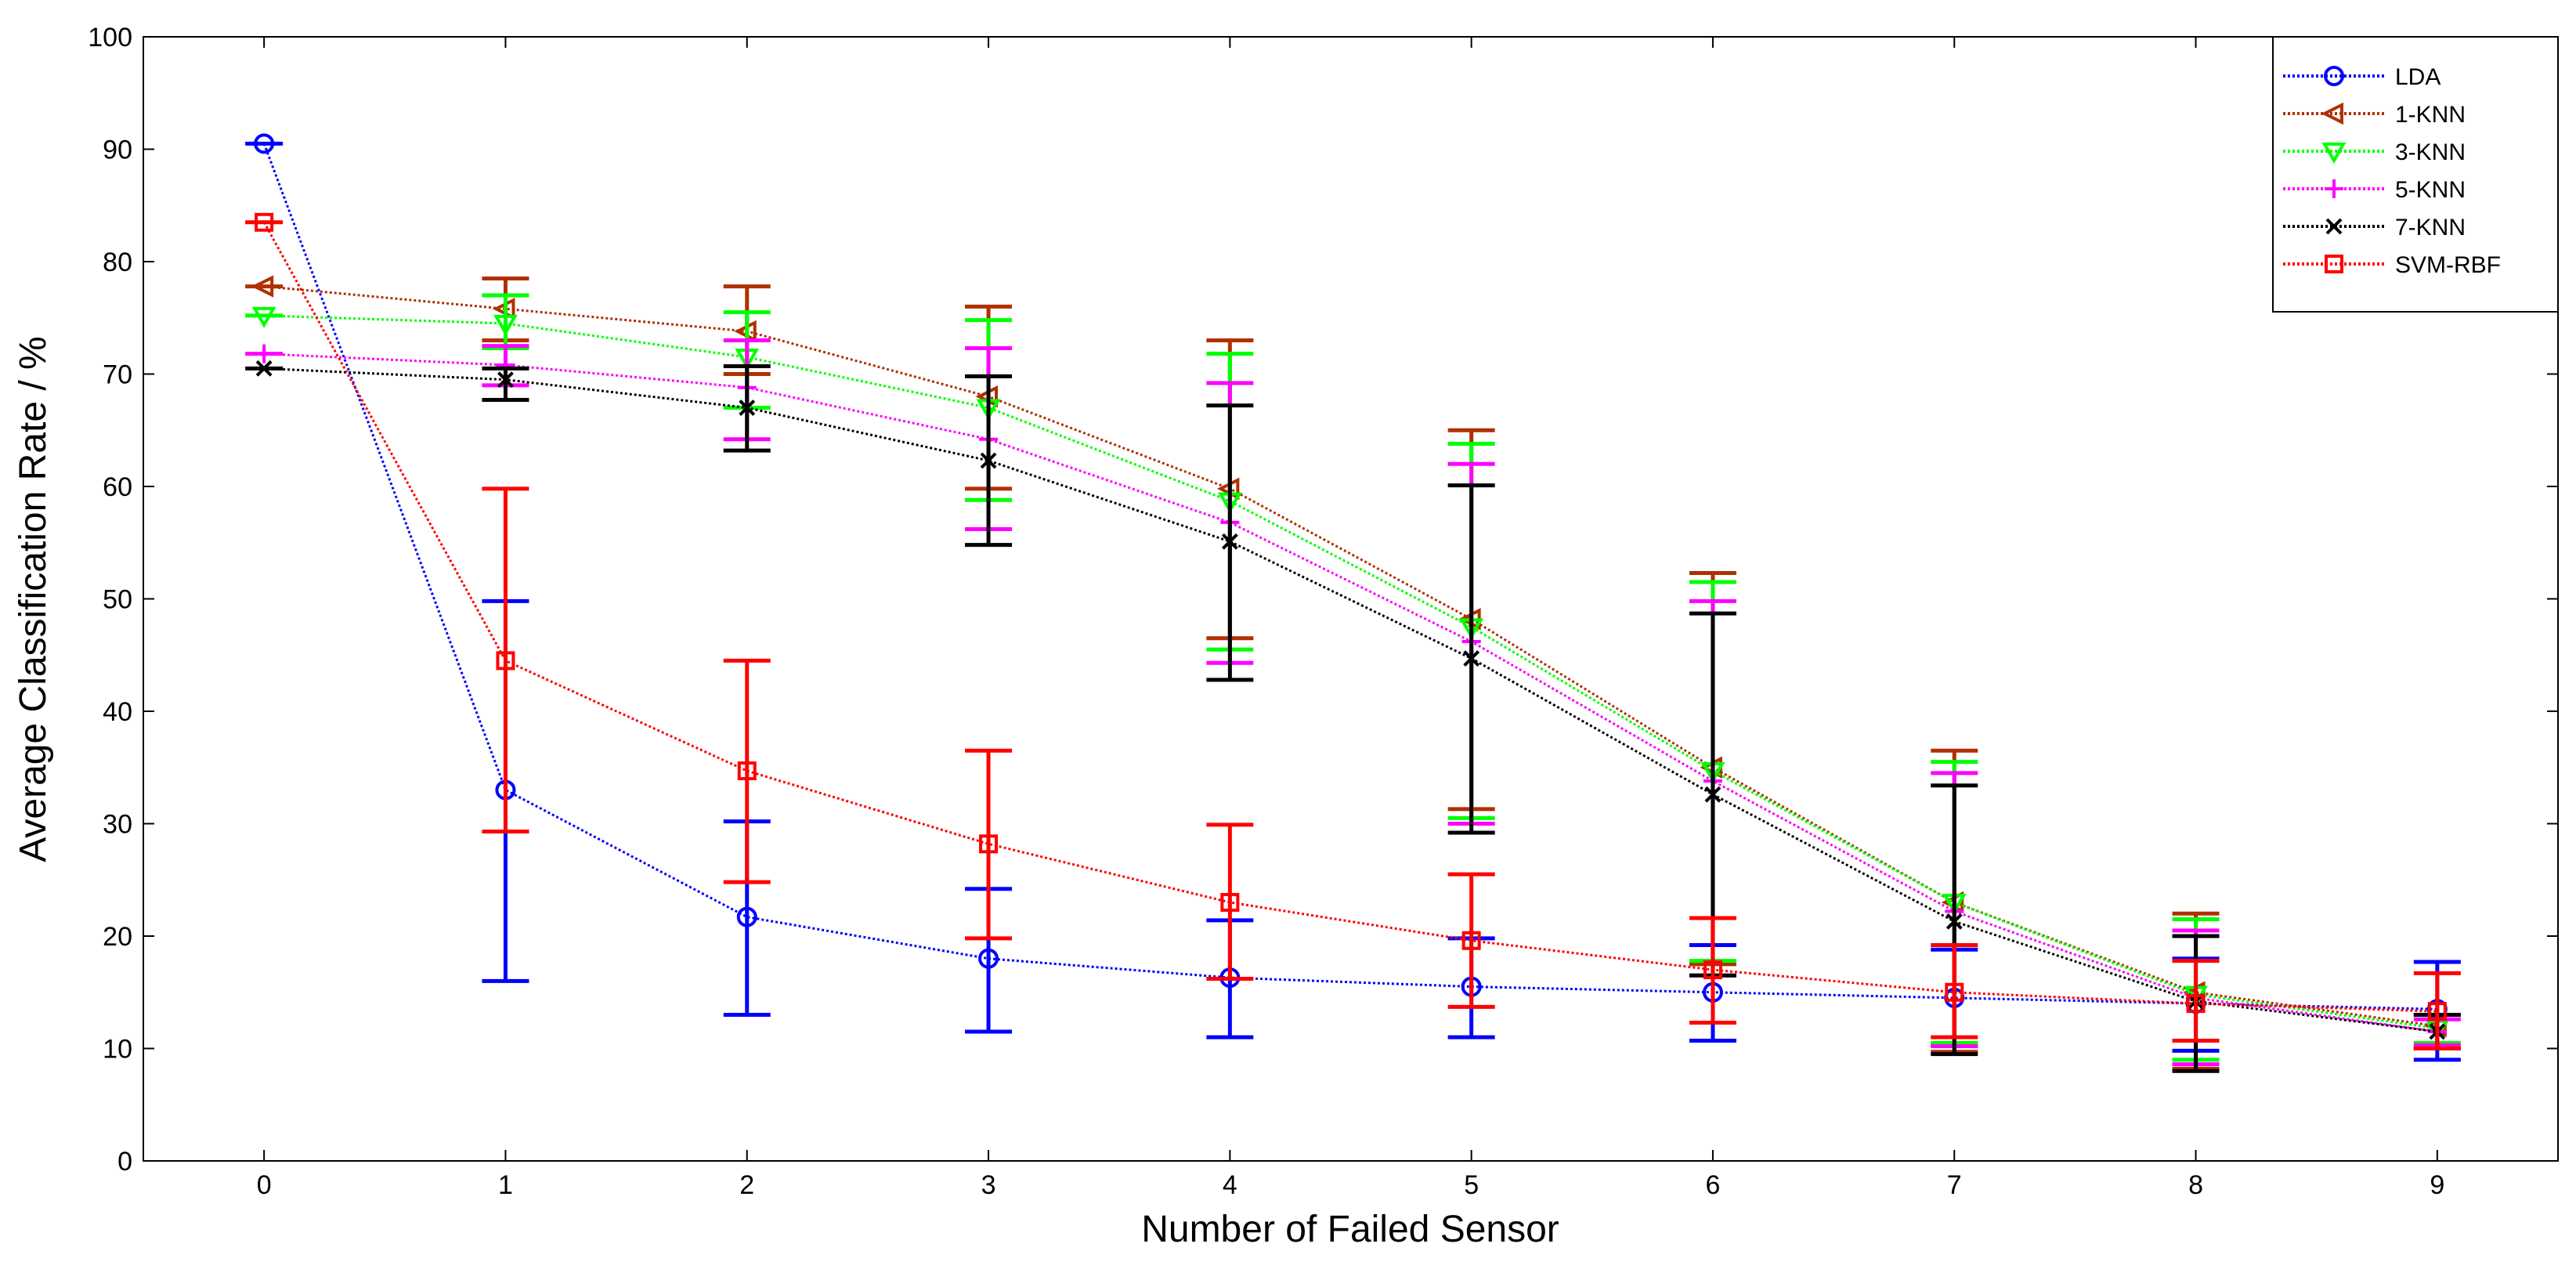 The image size is (2576, 1269). Describe the element at coordinates (117, 263) in the screenshot. I see `y-tick-label: 80` at that location.